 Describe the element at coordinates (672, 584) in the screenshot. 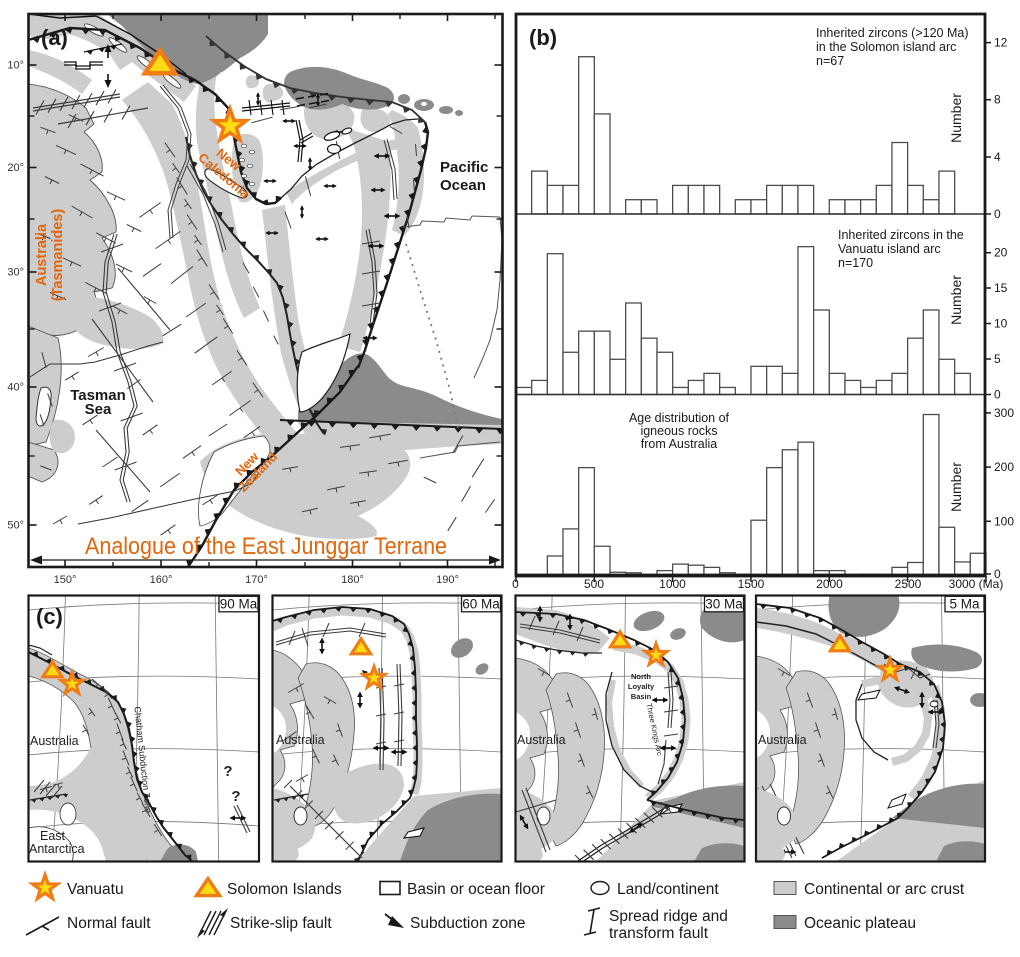

I see `svg-text: 1000` at that location.